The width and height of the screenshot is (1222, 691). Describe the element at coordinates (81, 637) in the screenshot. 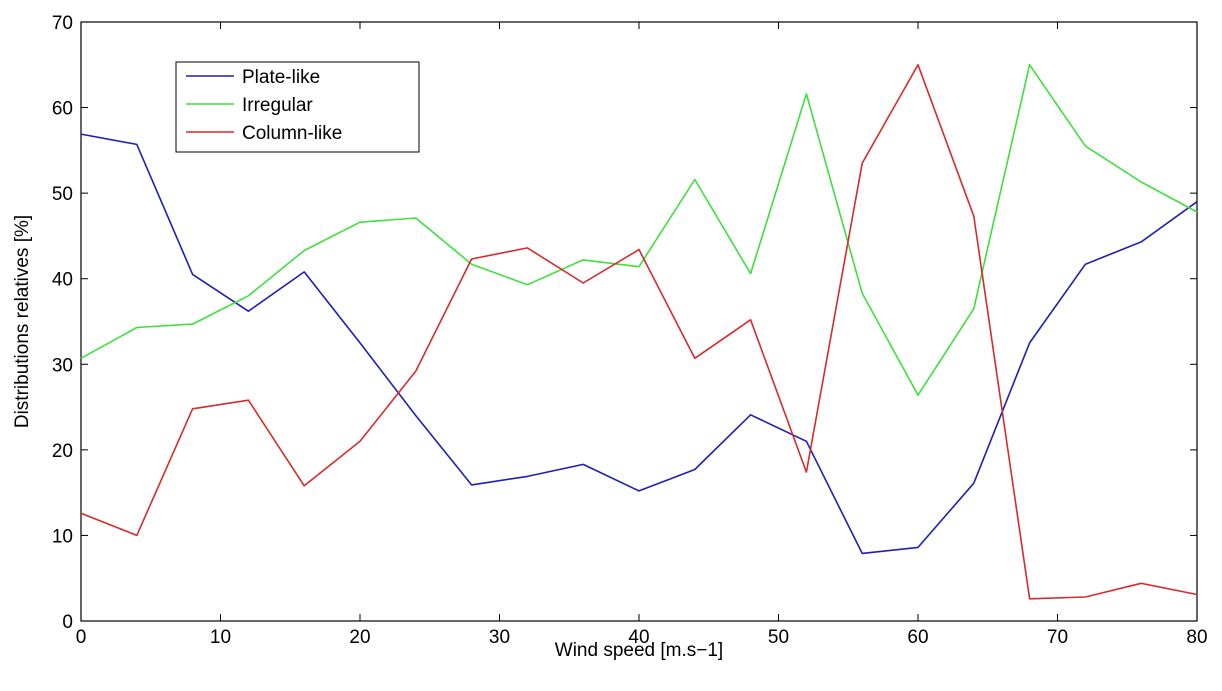

I see `x-tick-label: 0` at that location.